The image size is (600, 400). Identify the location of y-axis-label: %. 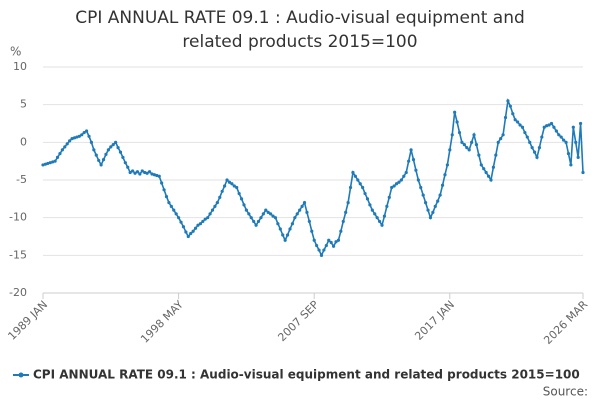
(15, 52).